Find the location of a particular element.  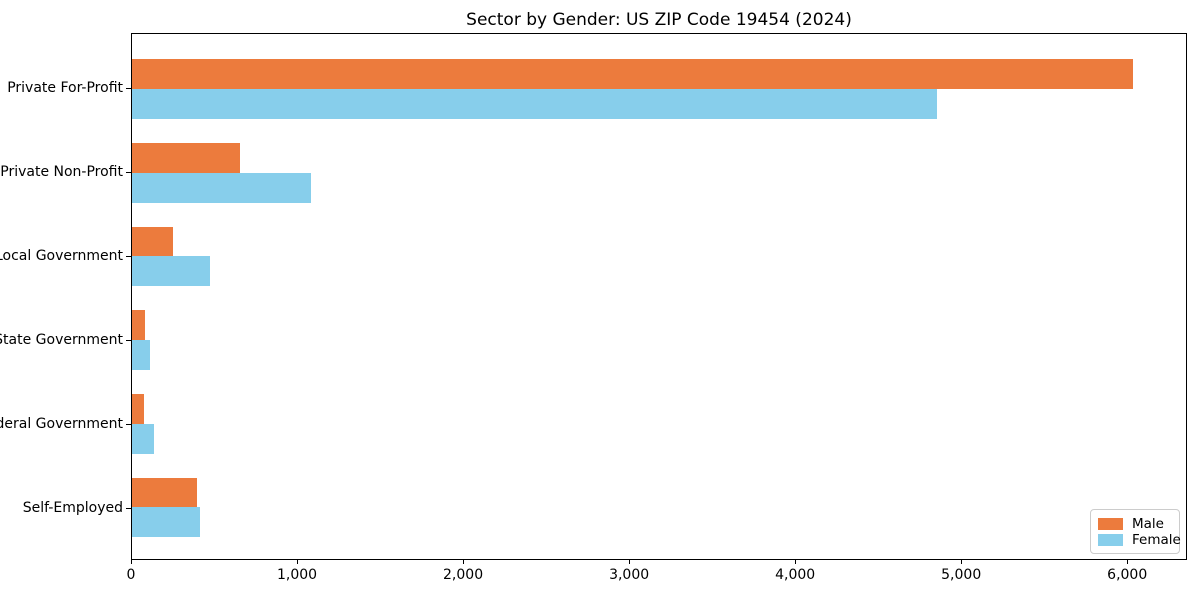

legend-label-male: Male is located at coordinates (1148, 524).